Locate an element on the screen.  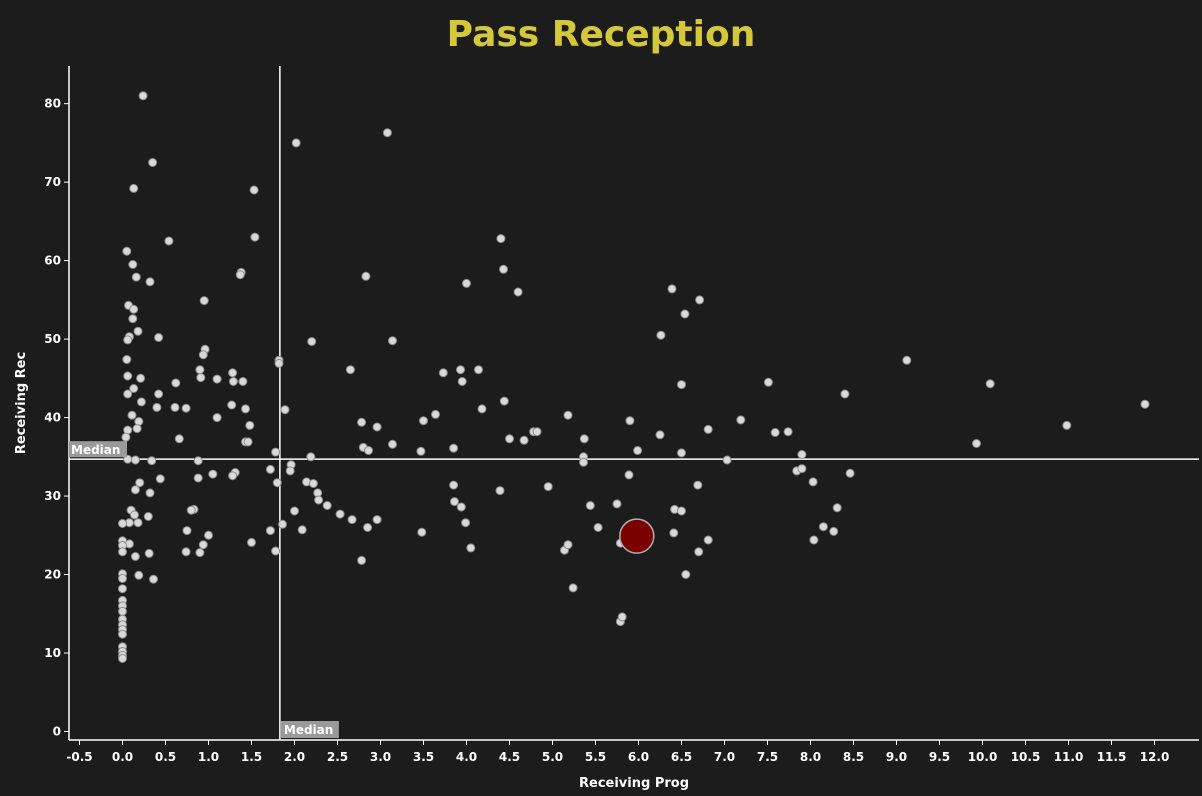
chart-title: Pass Reception is located at coordinates (601, 34).